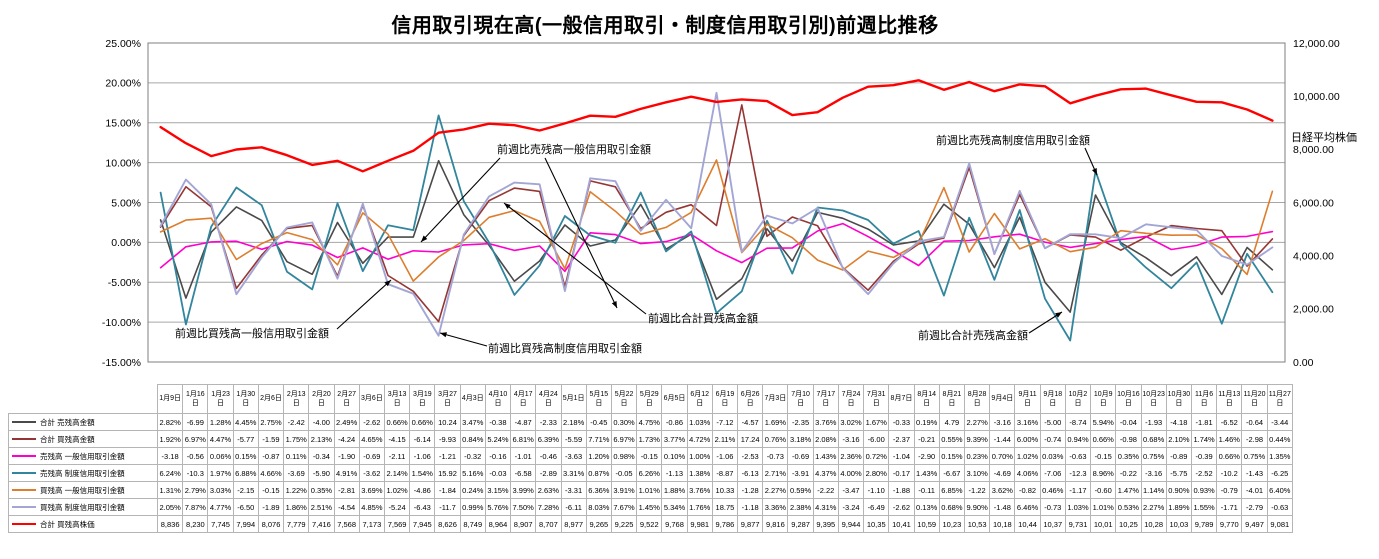 The image size is (1379, 559). Describe the element at coordinates (825, 456) in the screenshot. I see `value-cell: 1.43%` at that location.